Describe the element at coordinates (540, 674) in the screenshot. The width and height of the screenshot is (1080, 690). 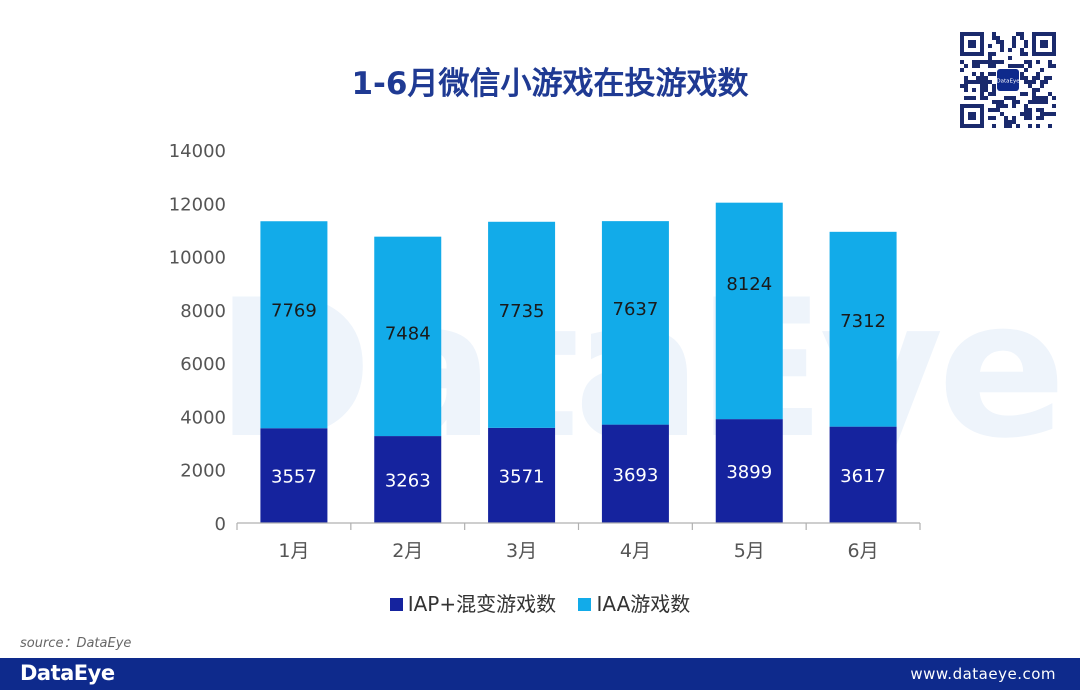
I see `footer-bar: DataEye www.dataeye.com` at that location.